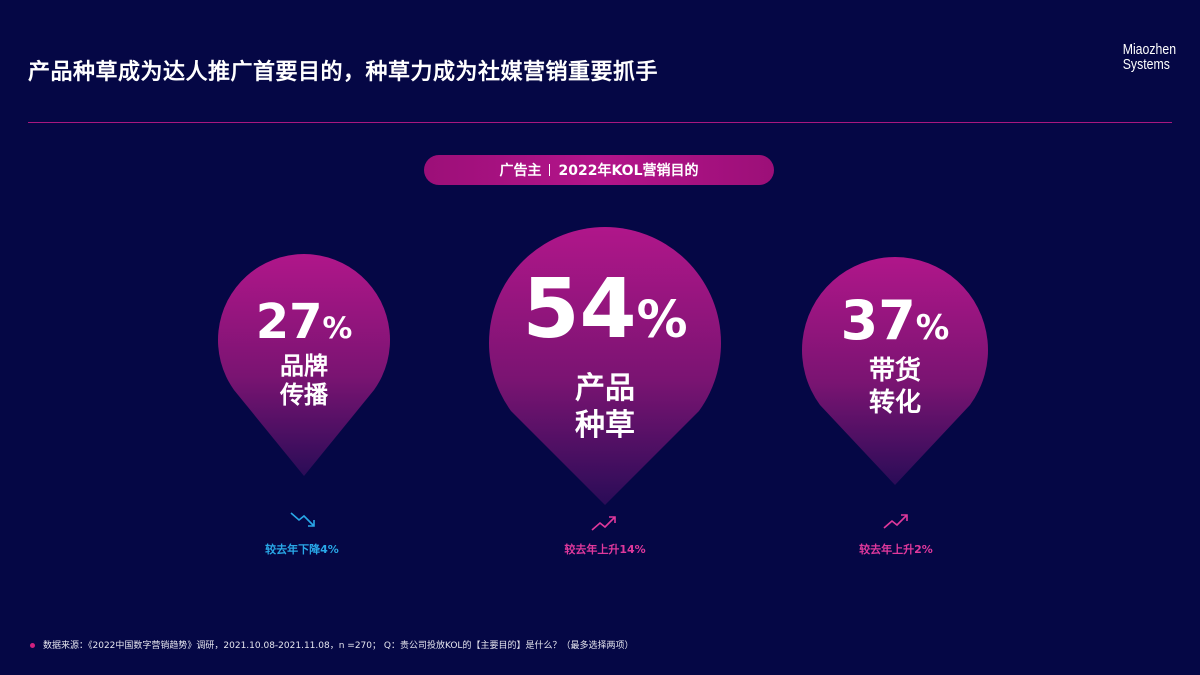 The height and width of the screenshot is (675, 1200). What do you see at coordinates (600, 122) in the screenshot?
I see `title-divider` at bounding box center [600, 122].